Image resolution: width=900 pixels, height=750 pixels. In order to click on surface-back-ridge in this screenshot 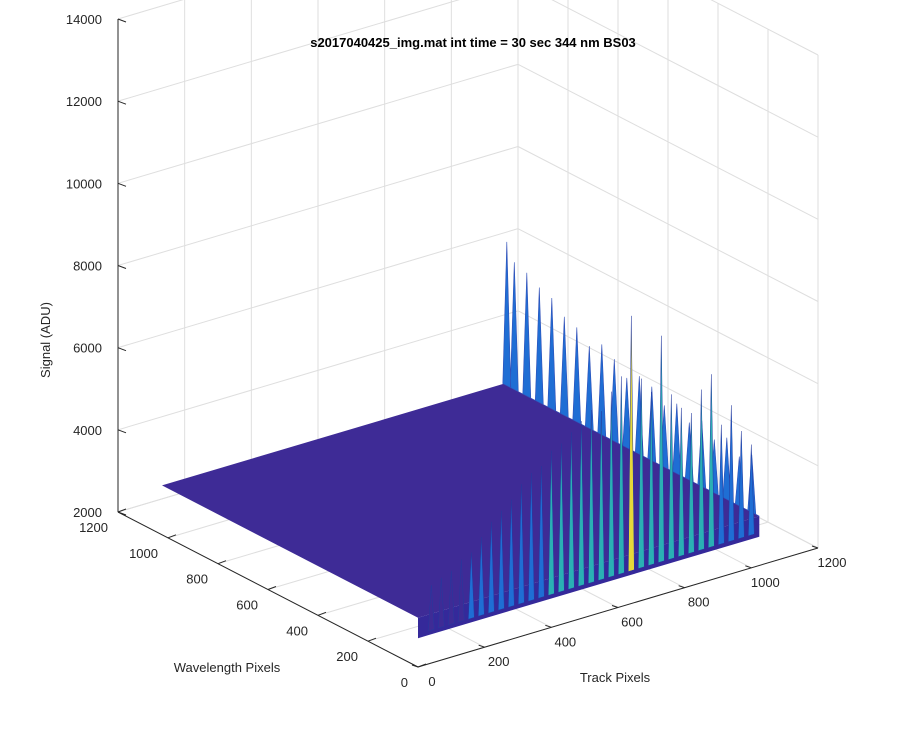, I will do `click(631, 379)`.